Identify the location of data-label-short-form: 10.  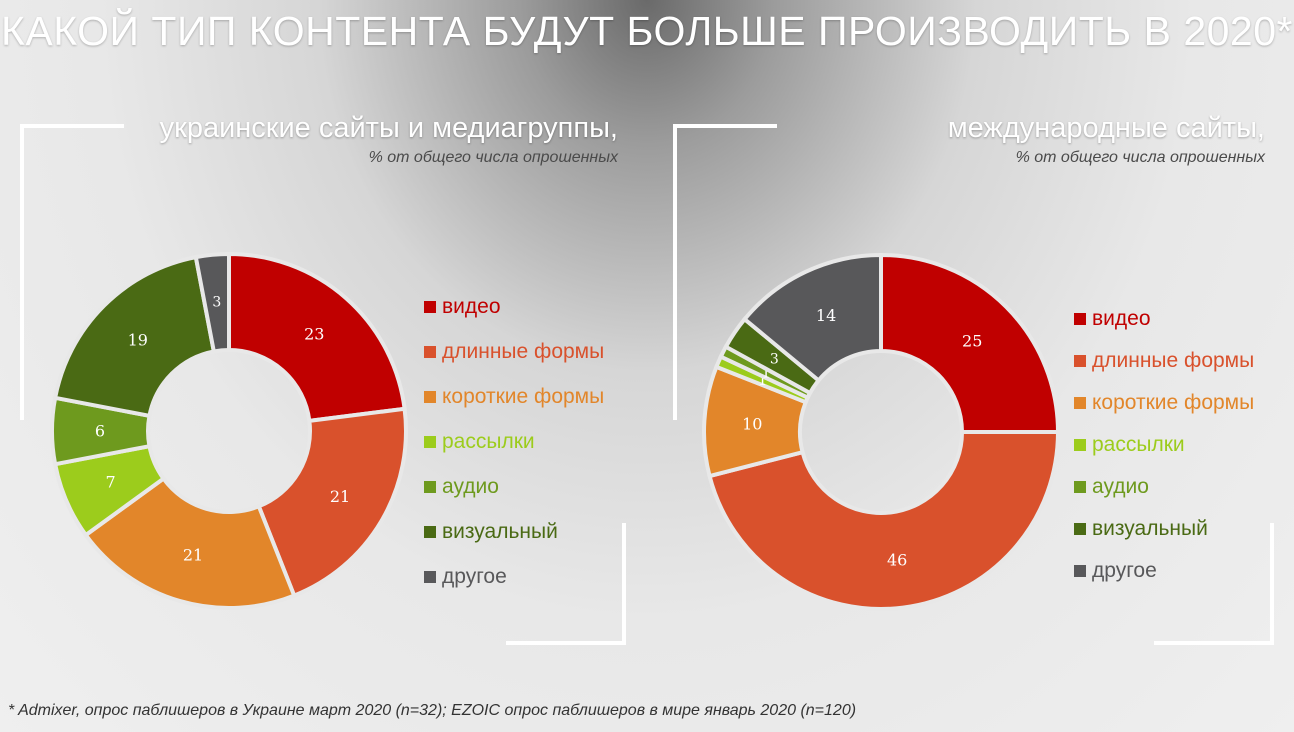
(752, 423).